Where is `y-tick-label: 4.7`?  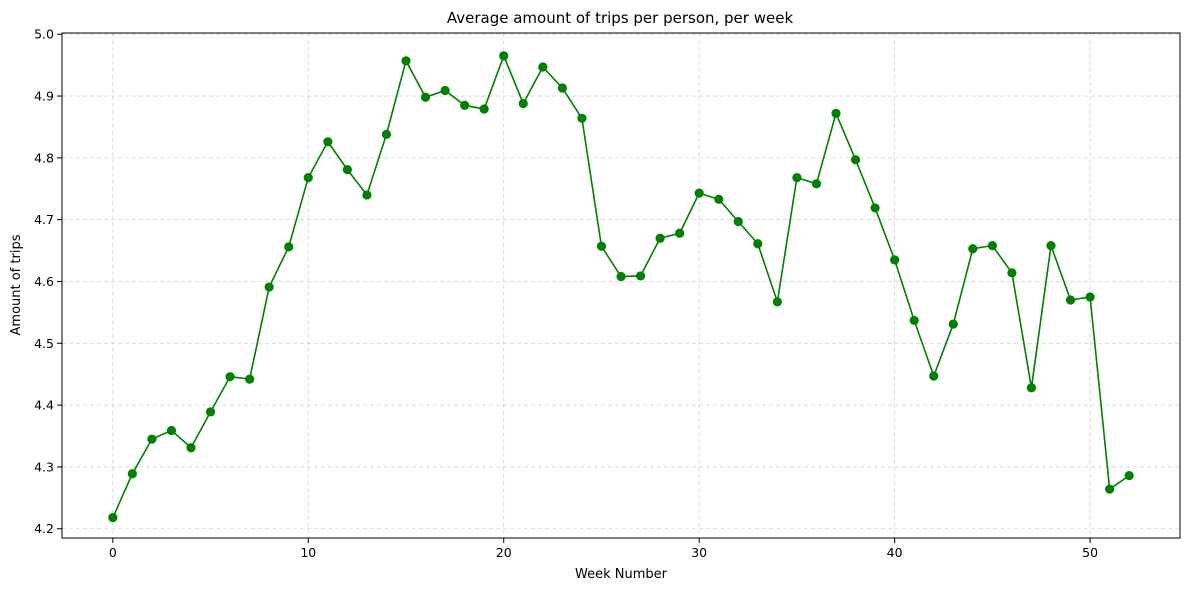 y-tick-label: 4.7 is located at coordinates (44, 219).